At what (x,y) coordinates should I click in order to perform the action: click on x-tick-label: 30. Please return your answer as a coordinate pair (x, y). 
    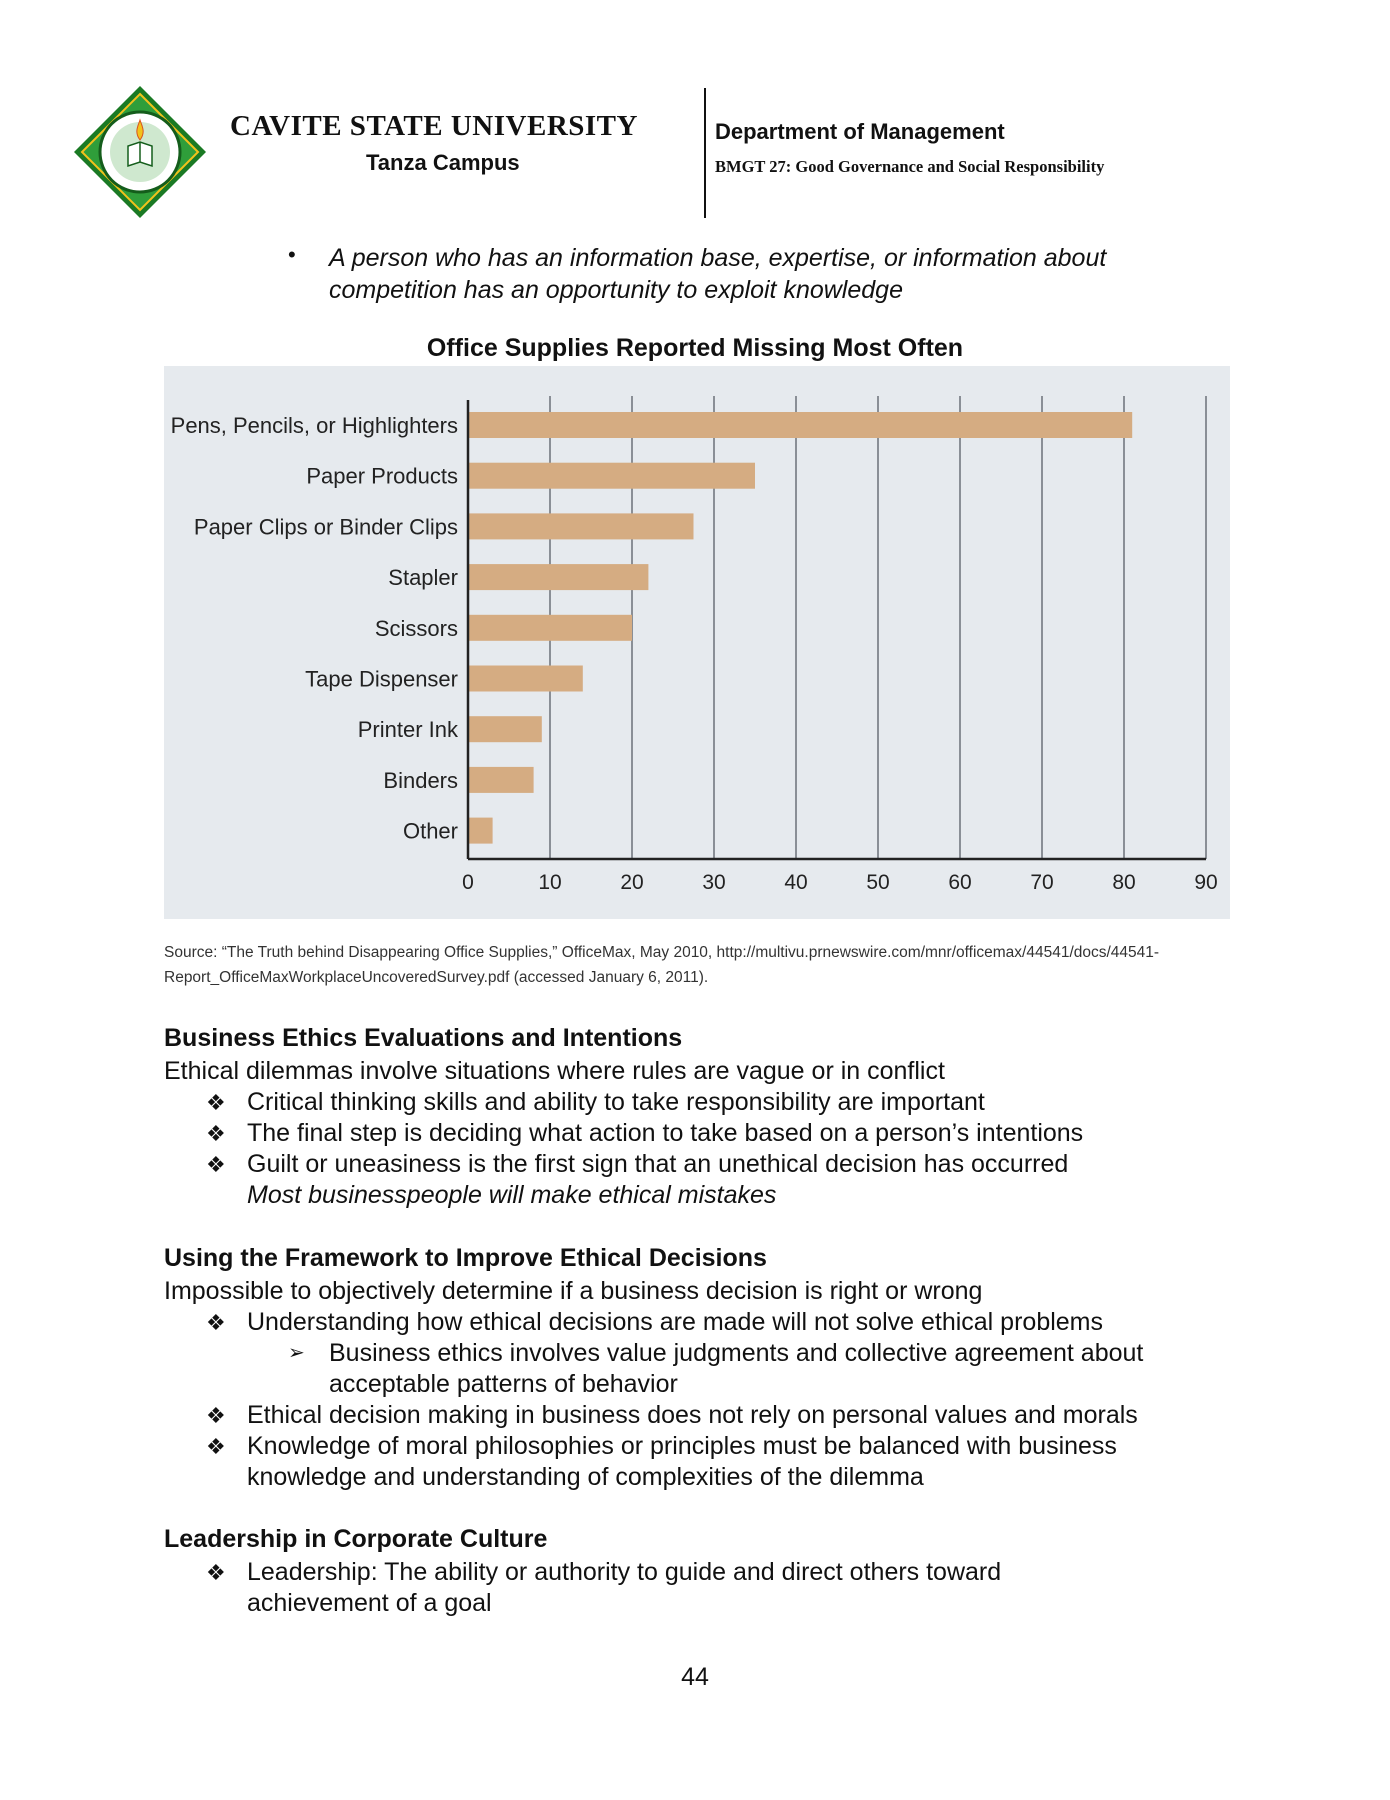
    Looking at the image, I should click on (713, 882).